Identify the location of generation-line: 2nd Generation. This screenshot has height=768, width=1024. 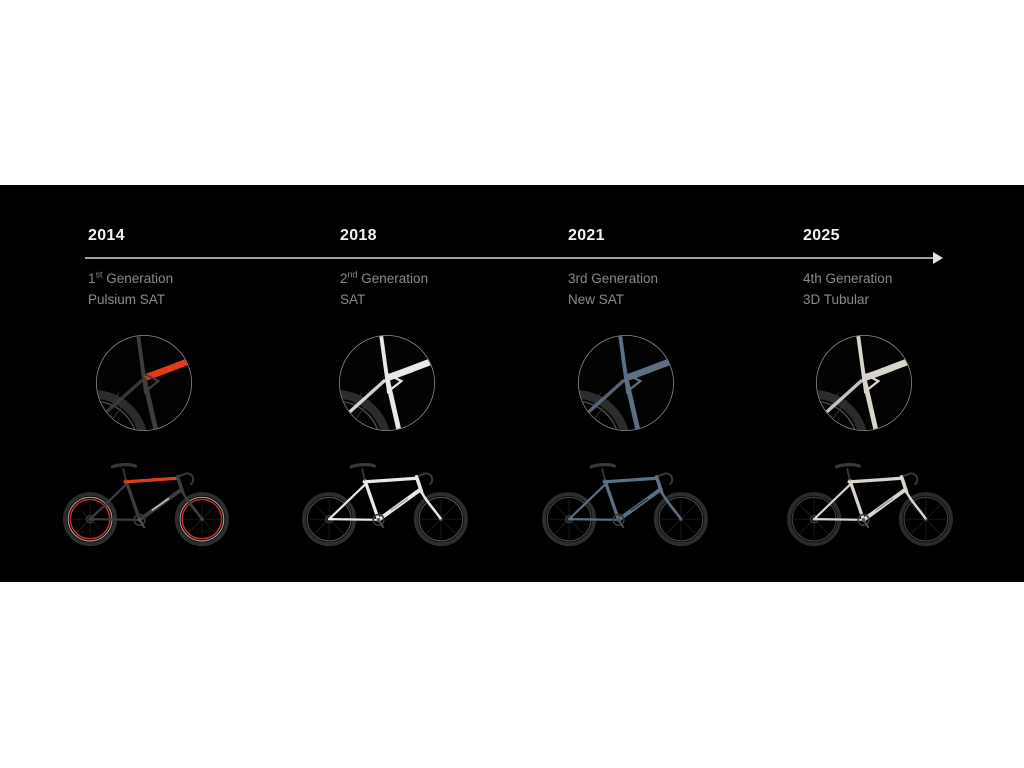
(384, 278).